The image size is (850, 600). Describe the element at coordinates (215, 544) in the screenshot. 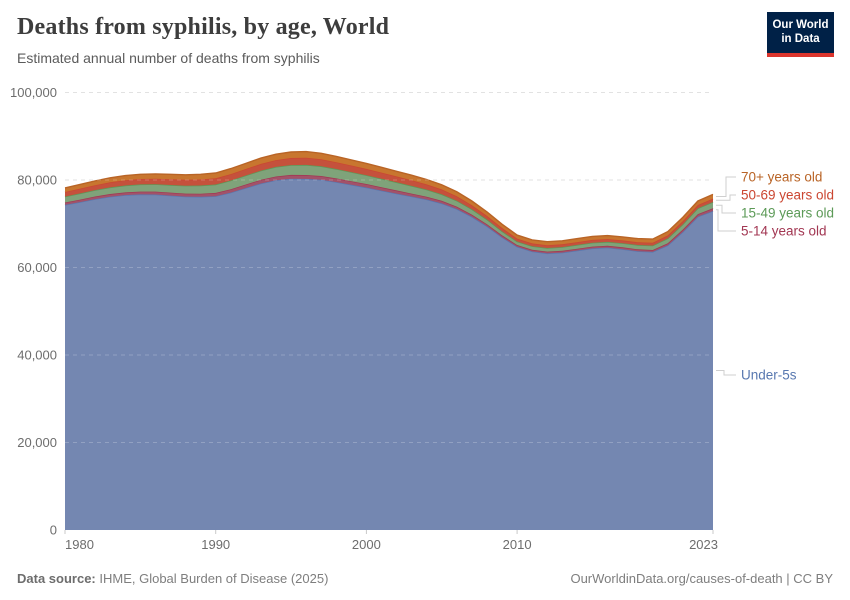

I see `x-axis-label-1990: 1990` at that location.